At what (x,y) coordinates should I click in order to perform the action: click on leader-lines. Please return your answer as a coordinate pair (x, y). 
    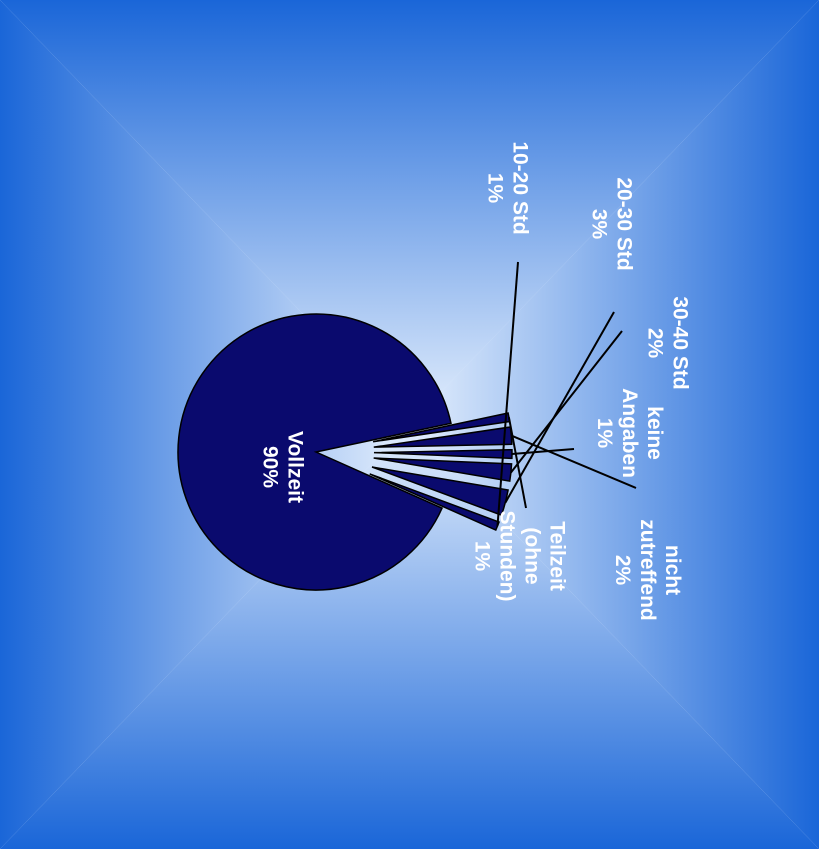
    Looking at the image, I should click on (566, 394).